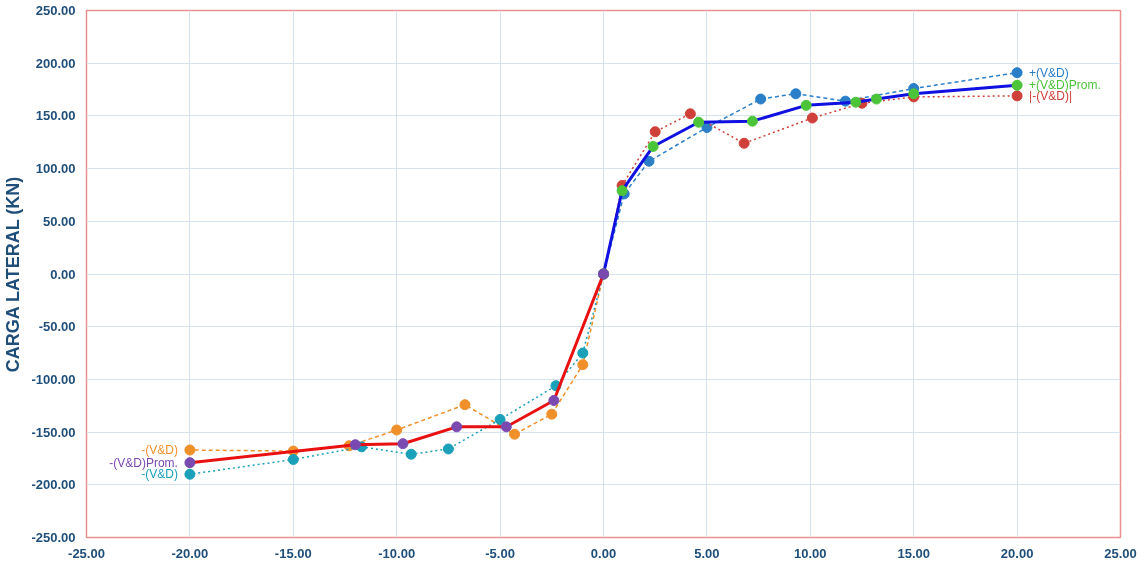 This screenshot has width=1146, height=568. I want to click on x-tick-label: -5.00, so click(500, 553).